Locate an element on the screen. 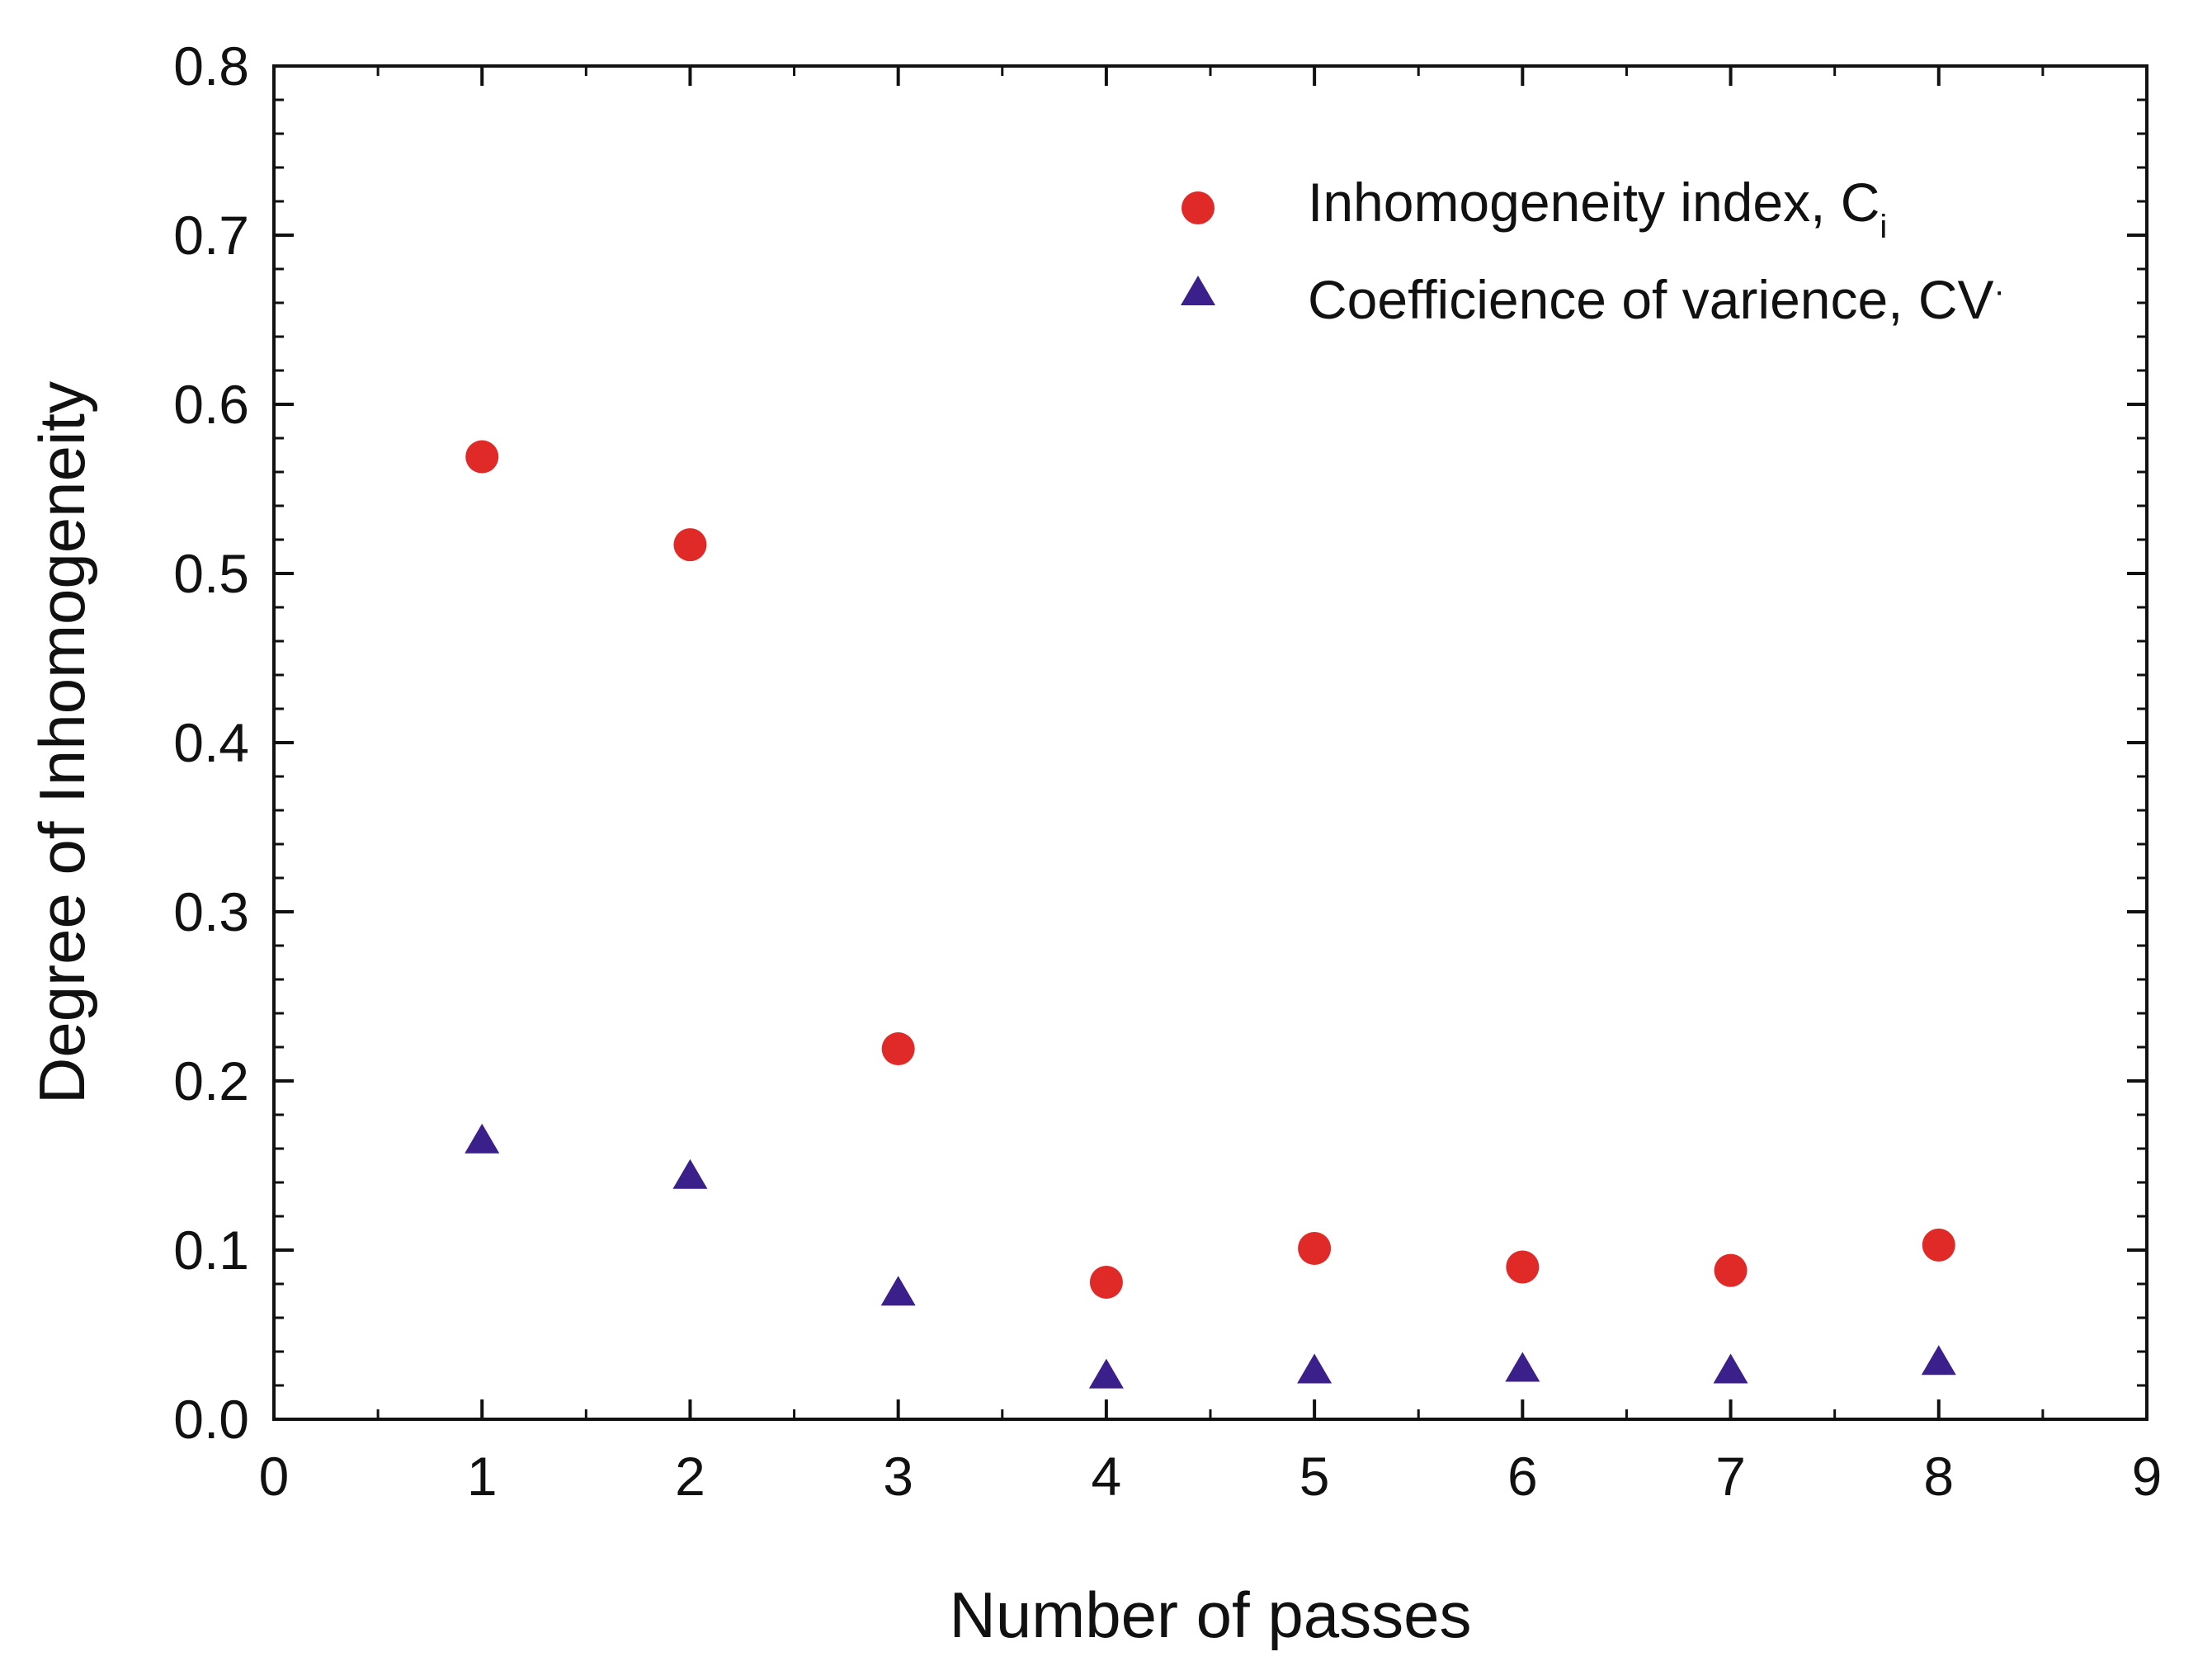  x-tick-label: 0 is located at coordinates (274, 1476).